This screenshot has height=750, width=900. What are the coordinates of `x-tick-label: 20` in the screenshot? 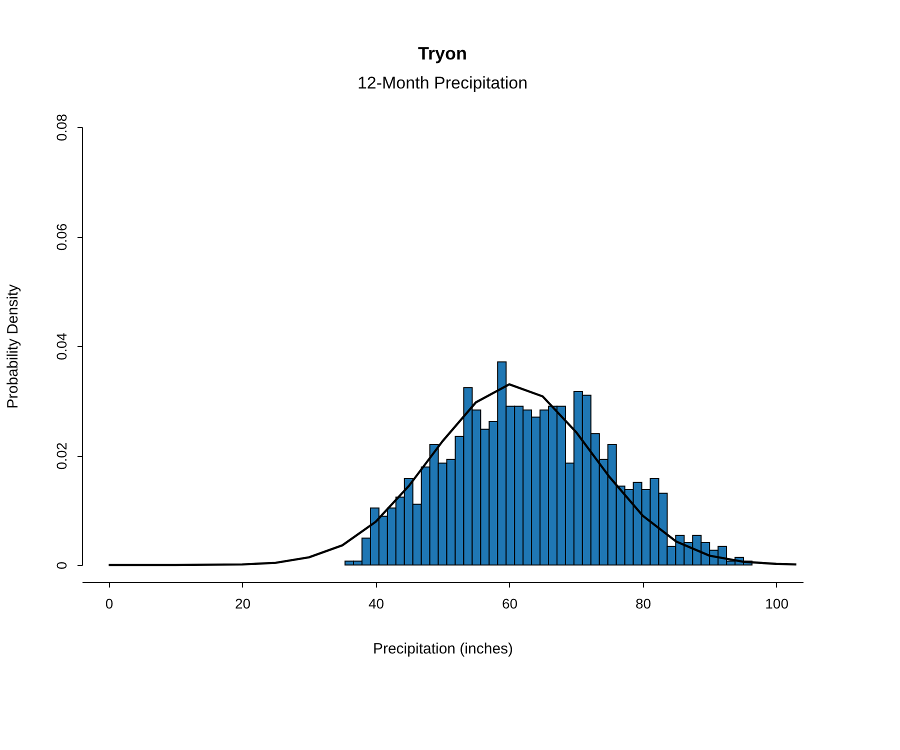 It's located at (242, 604).